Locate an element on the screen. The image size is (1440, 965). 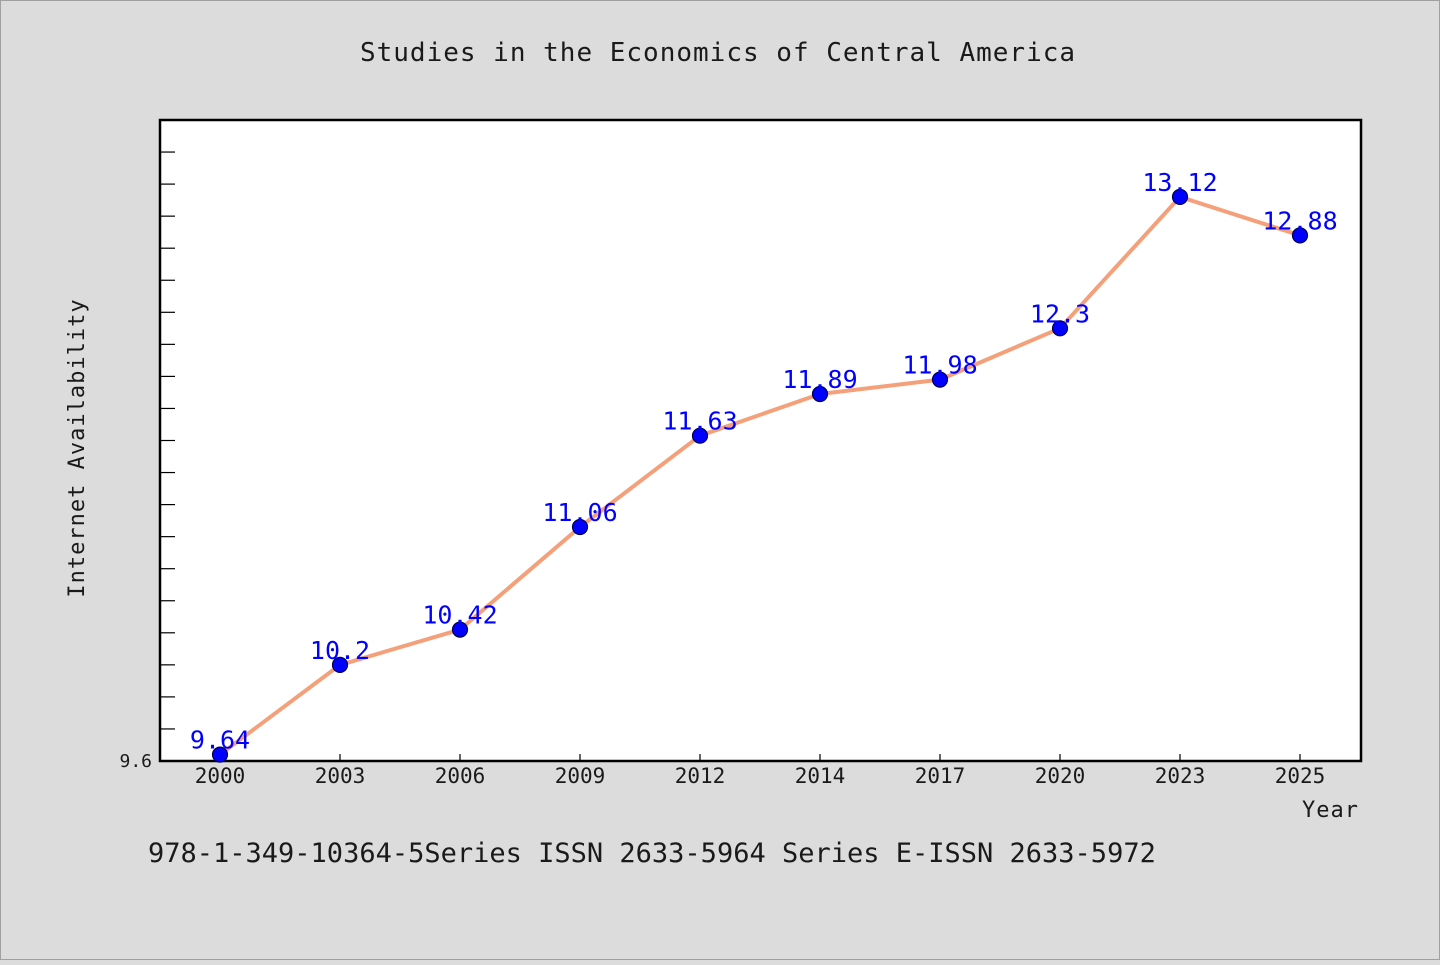
data-label: 12.88 is located at coordinates (1299, 220).